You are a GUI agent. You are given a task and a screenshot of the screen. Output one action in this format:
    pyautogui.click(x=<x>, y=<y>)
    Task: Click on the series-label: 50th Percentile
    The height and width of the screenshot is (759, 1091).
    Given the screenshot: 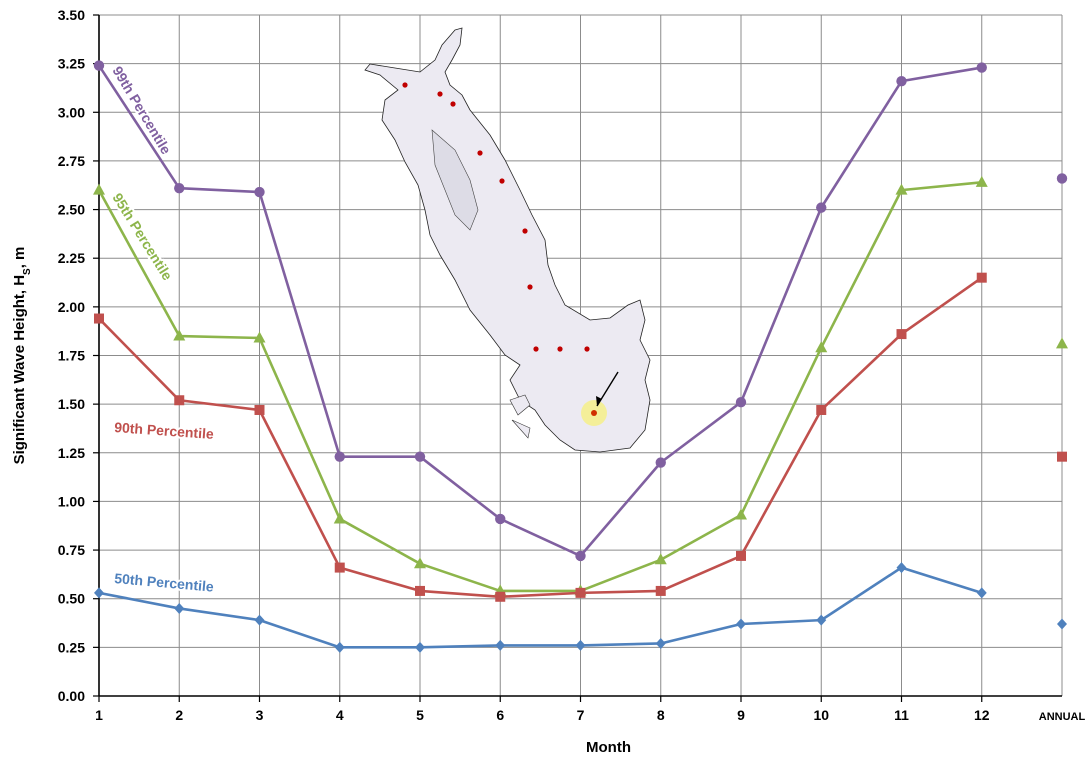 What is the action you would take?
    pyautogui.click(x=164, y=582)
    